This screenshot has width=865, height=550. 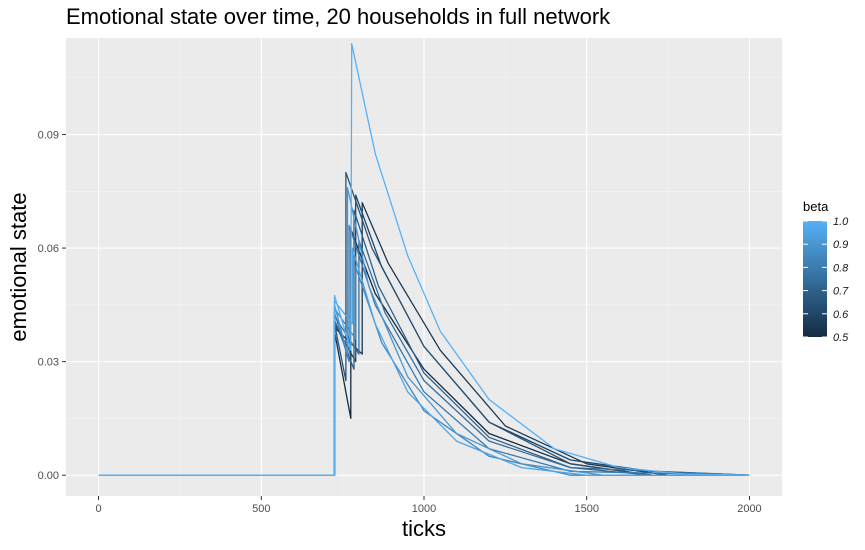 I want to click on legend-tick-label: 0.9, so click(x=840, y=245).